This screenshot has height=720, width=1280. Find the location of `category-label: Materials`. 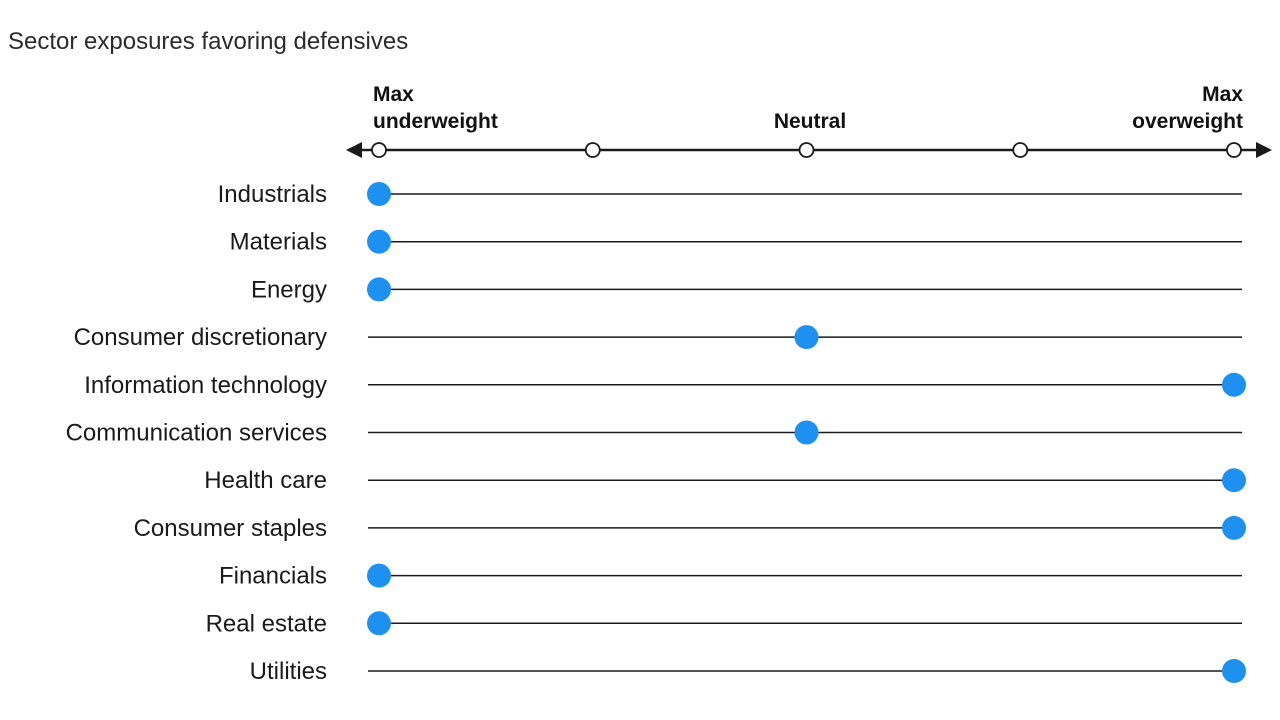

category-label: Materials is located at coordinates (278, 242).